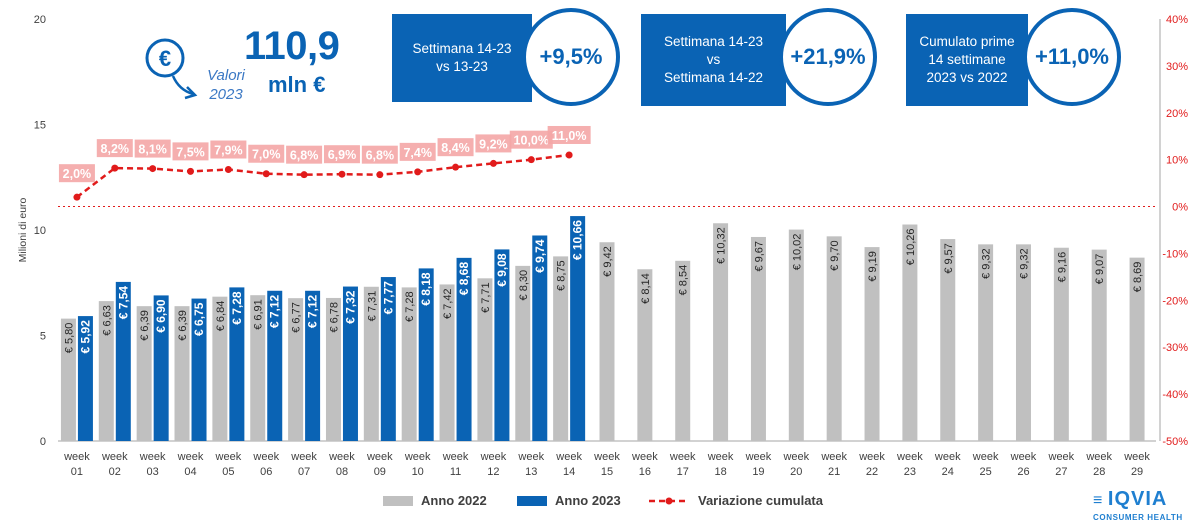 This screenshot has height=523, width=1199. Describe the element at coordinates (342, 155) in the screenshot. I see `variation-label: 6,9%` at that location.